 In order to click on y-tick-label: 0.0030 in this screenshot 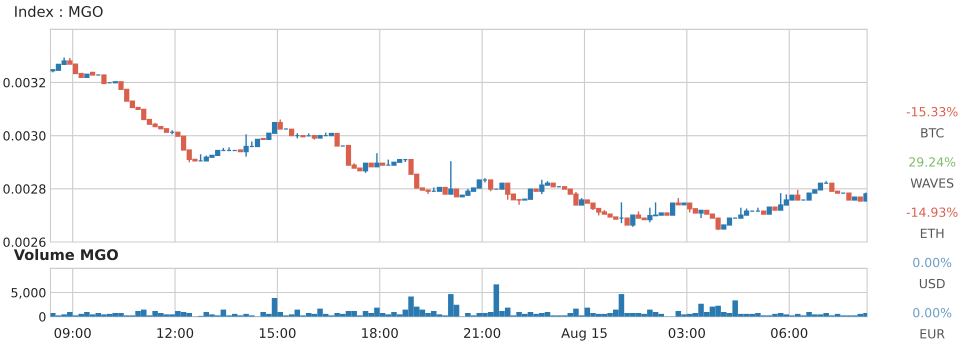, I will do `click(24, 136)`.